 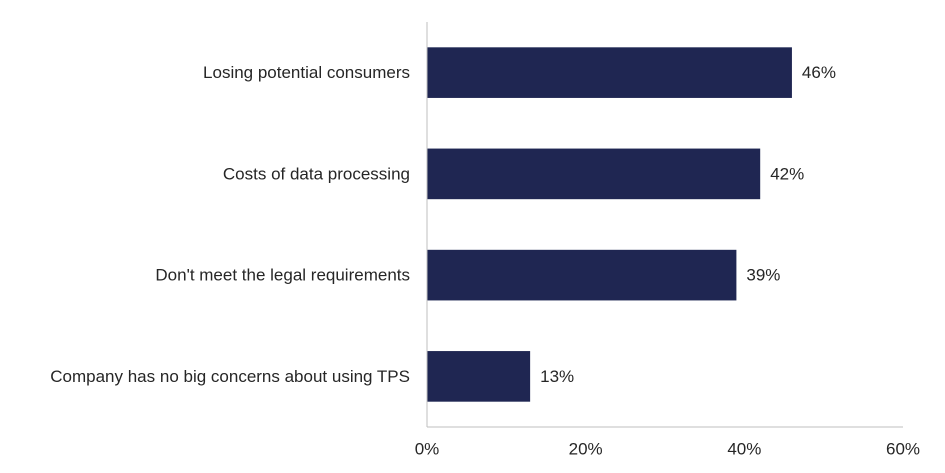 What do you see at coordinates (744, 449) in the screenshot?
I see `x-tick-label-2: 40%` at bounding box center [744, 449].